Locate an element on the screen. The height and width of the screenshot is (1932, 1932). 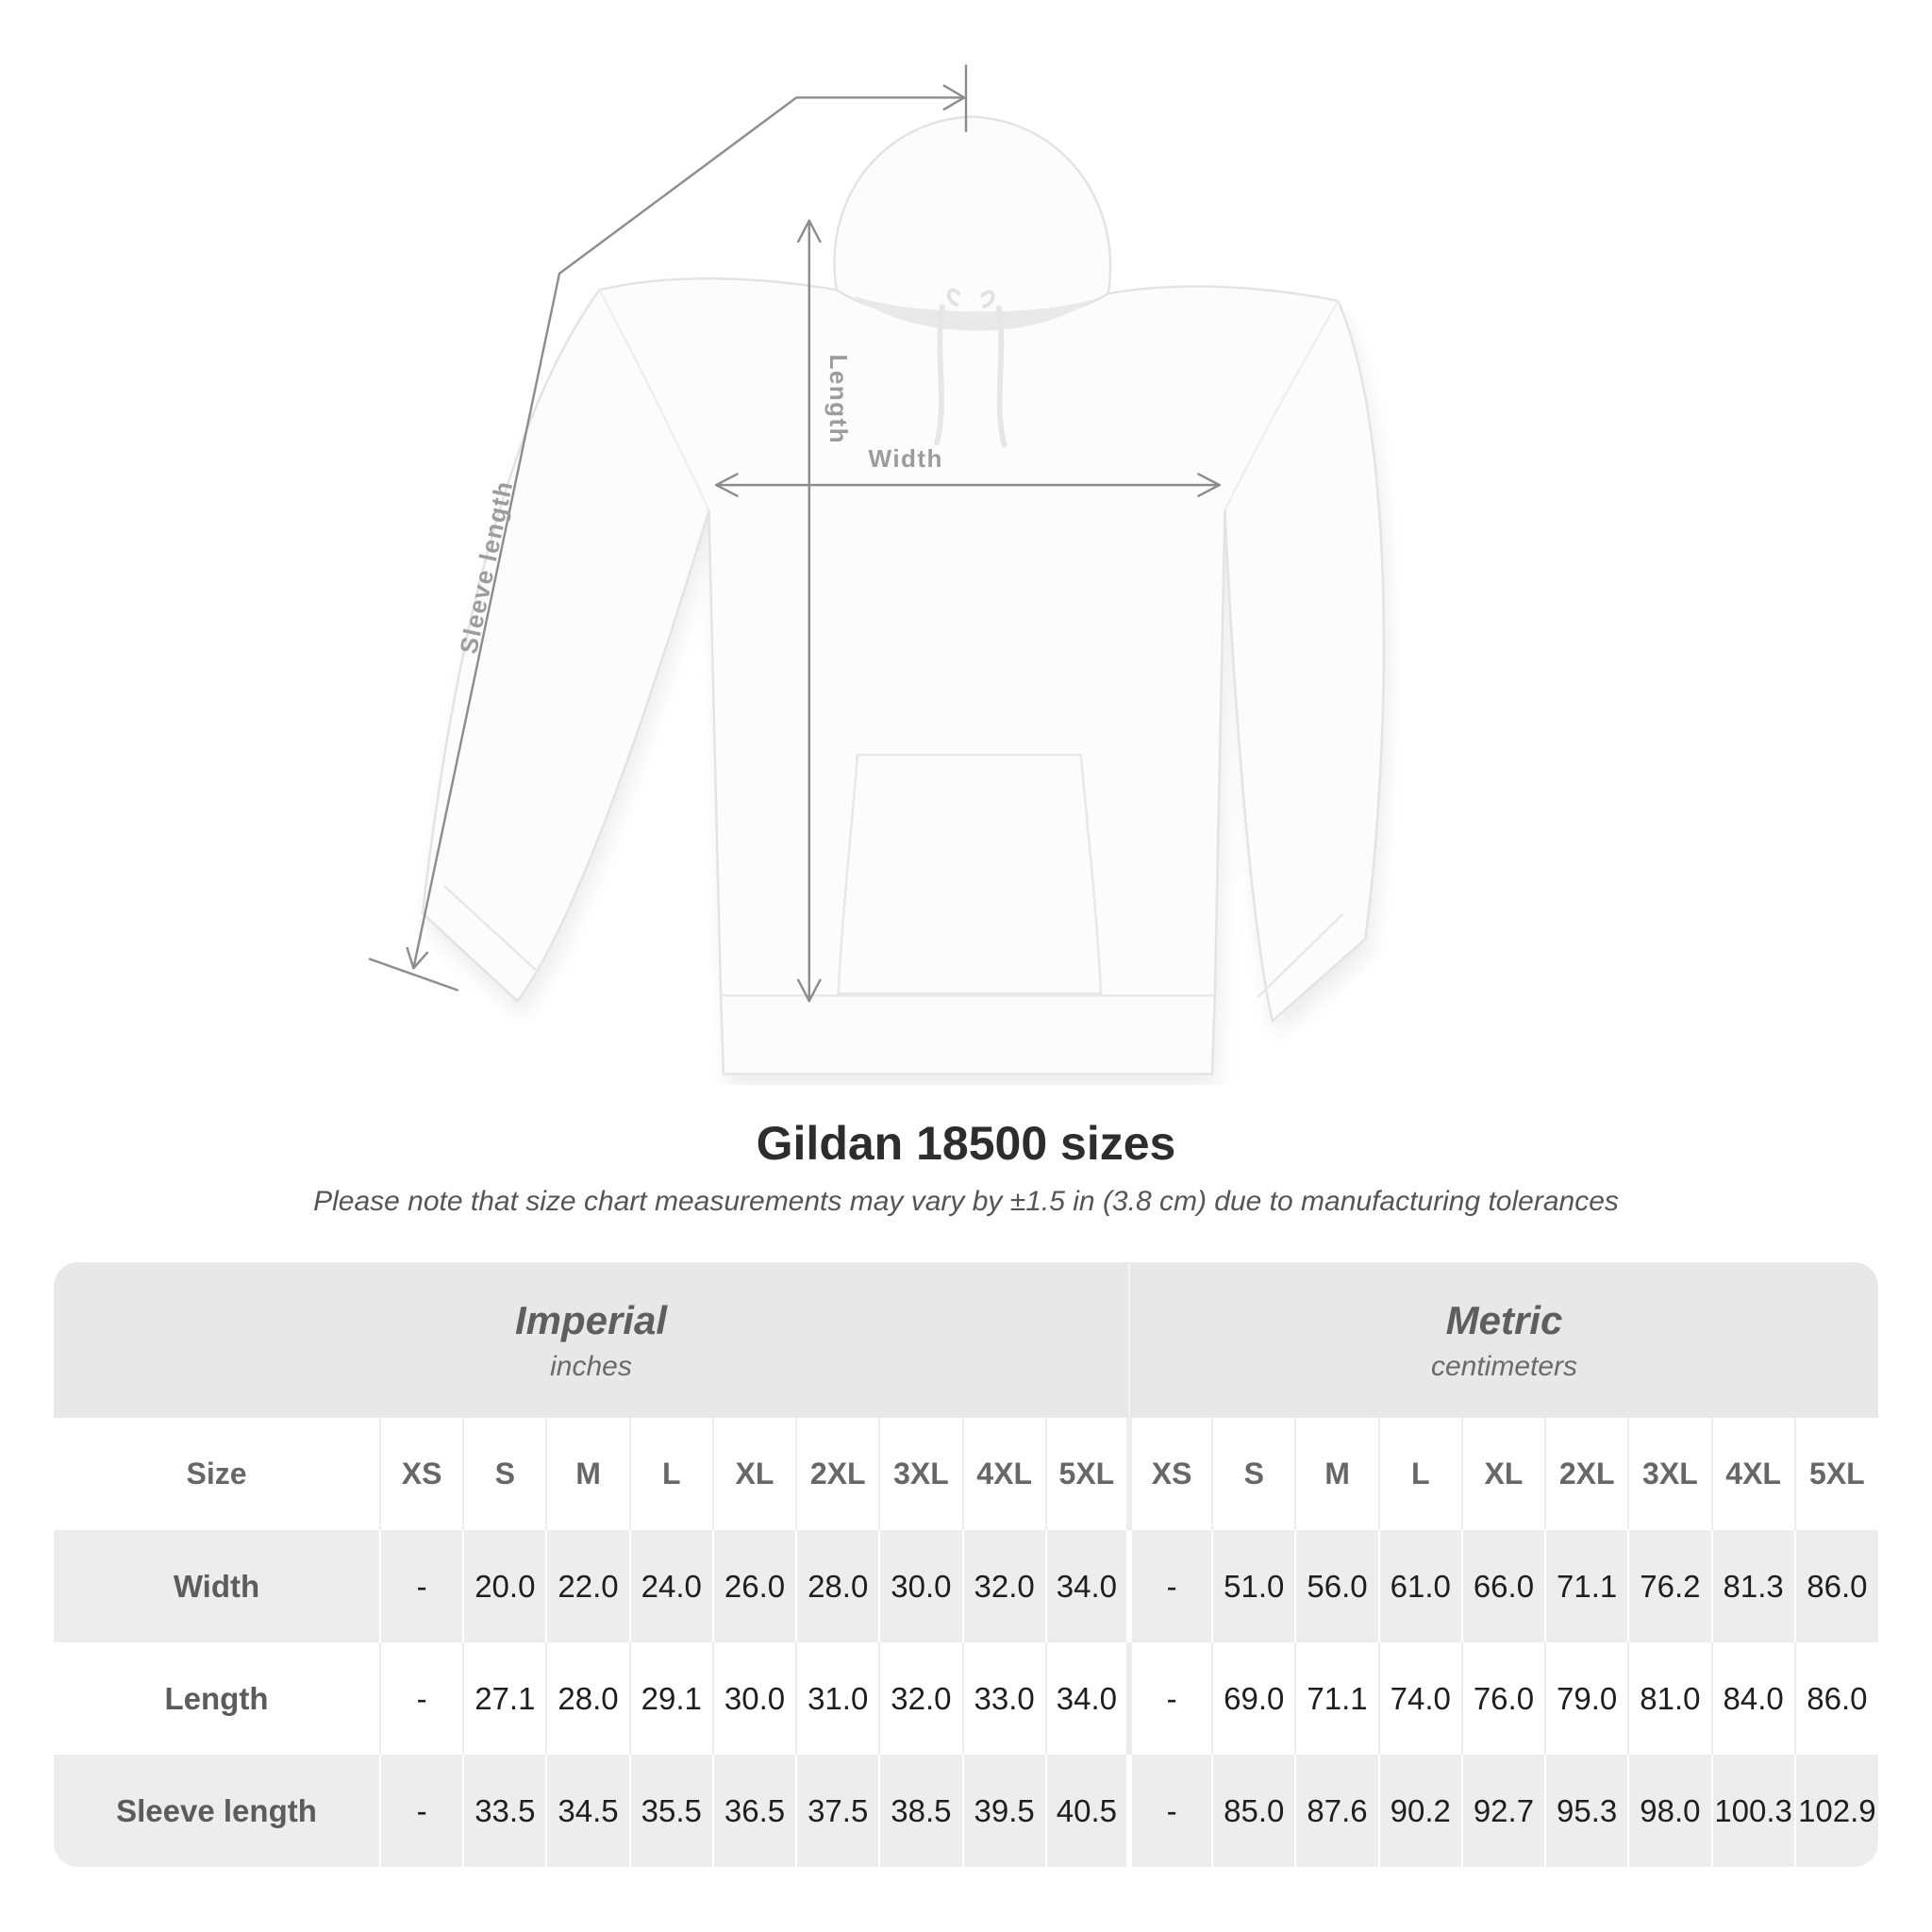
imperial-band: Imperial inches is located at coordinates (591, 1340).